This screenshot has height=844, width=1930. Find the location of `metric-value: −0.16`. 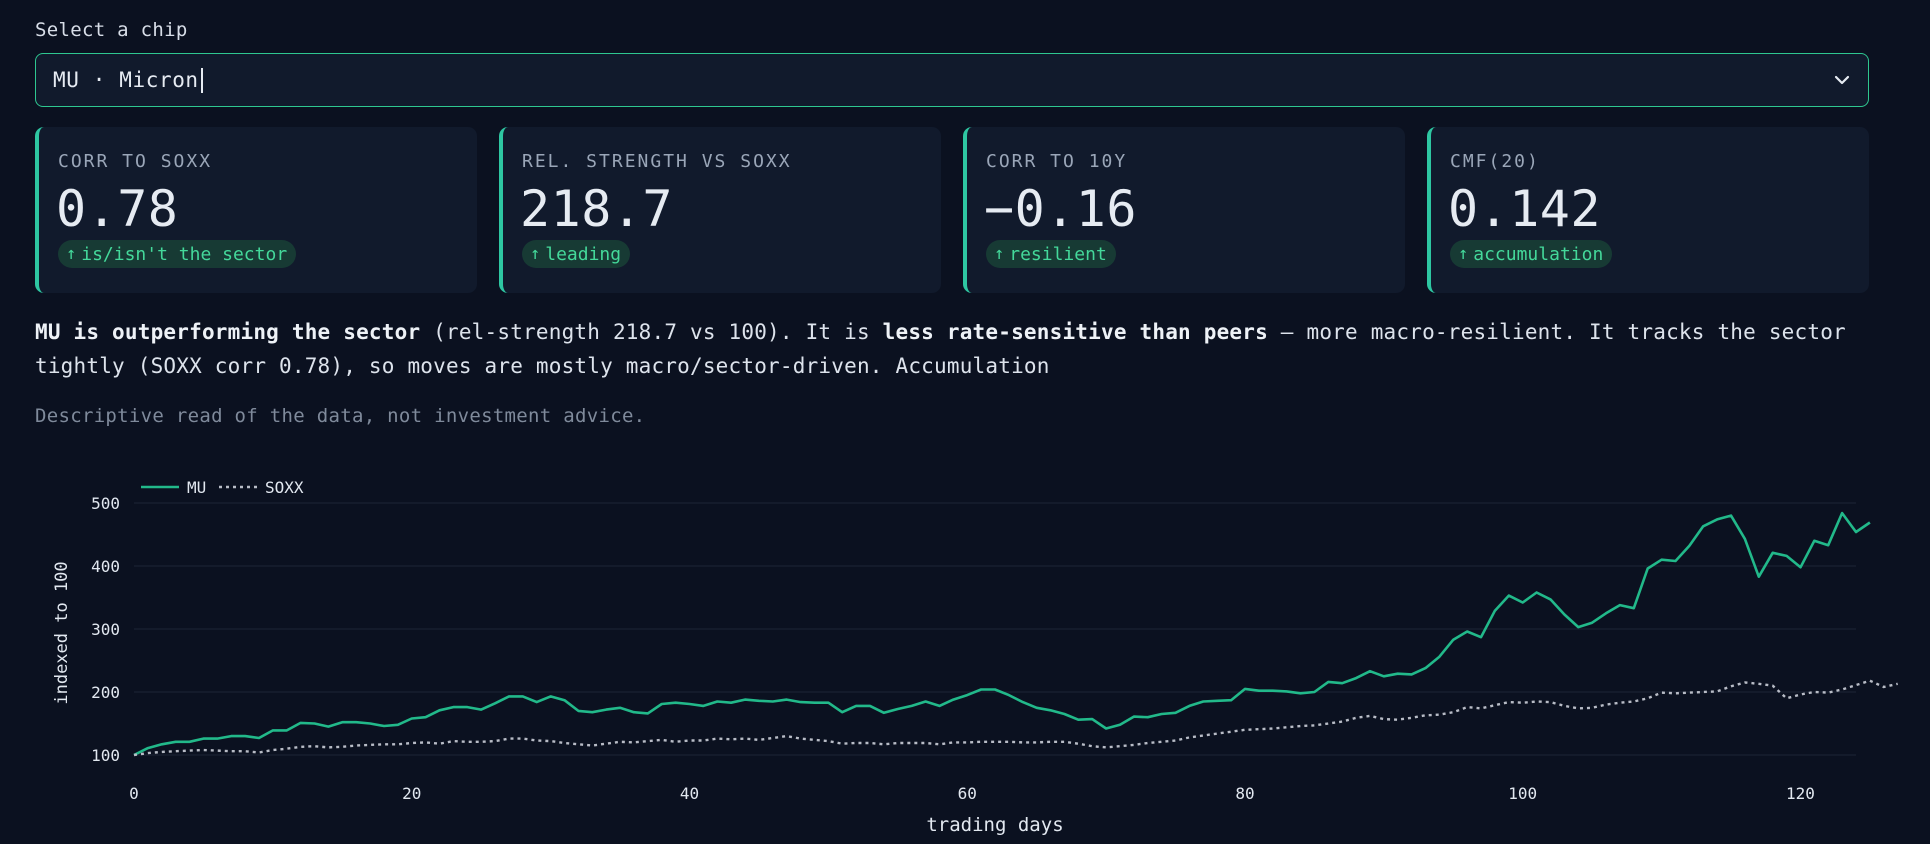

metric-value: −0.16 is located at coordinates (1061, 209).